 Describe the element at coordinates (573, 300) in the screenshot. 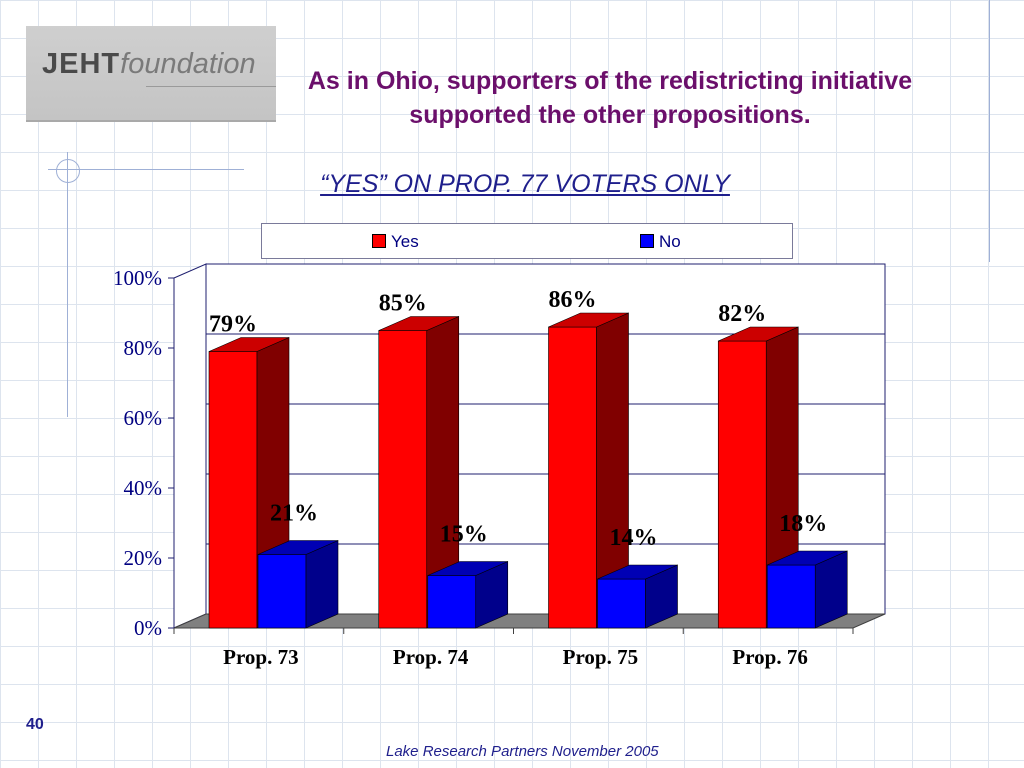

I see `data-label-yes: 86%` at that location.